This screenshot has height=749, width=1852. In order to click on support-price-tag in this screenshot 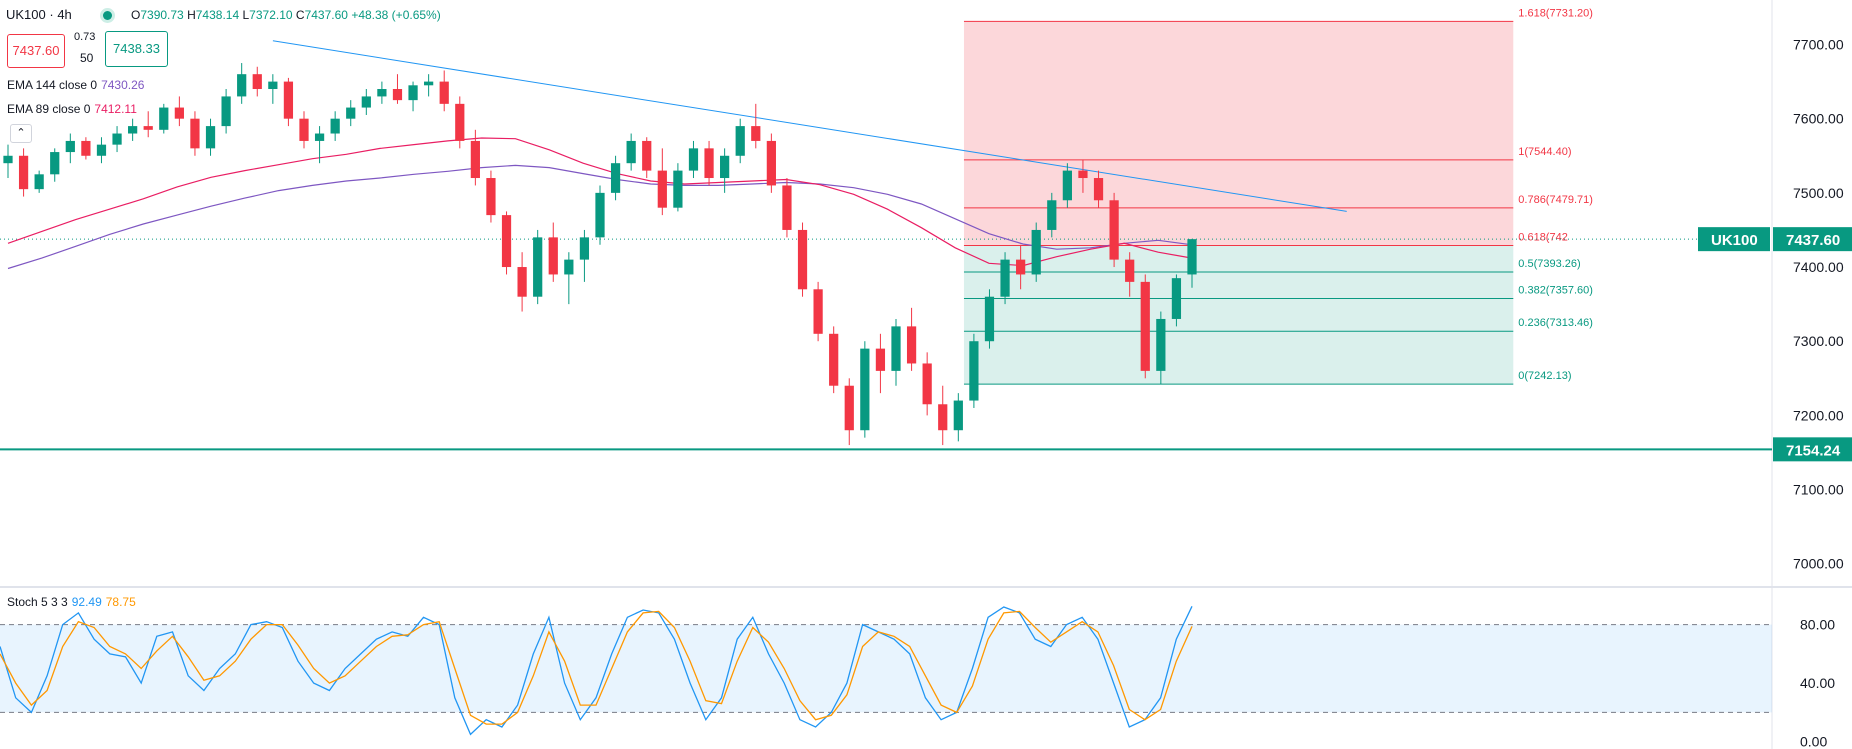, I will do `click(1812, 449)`.